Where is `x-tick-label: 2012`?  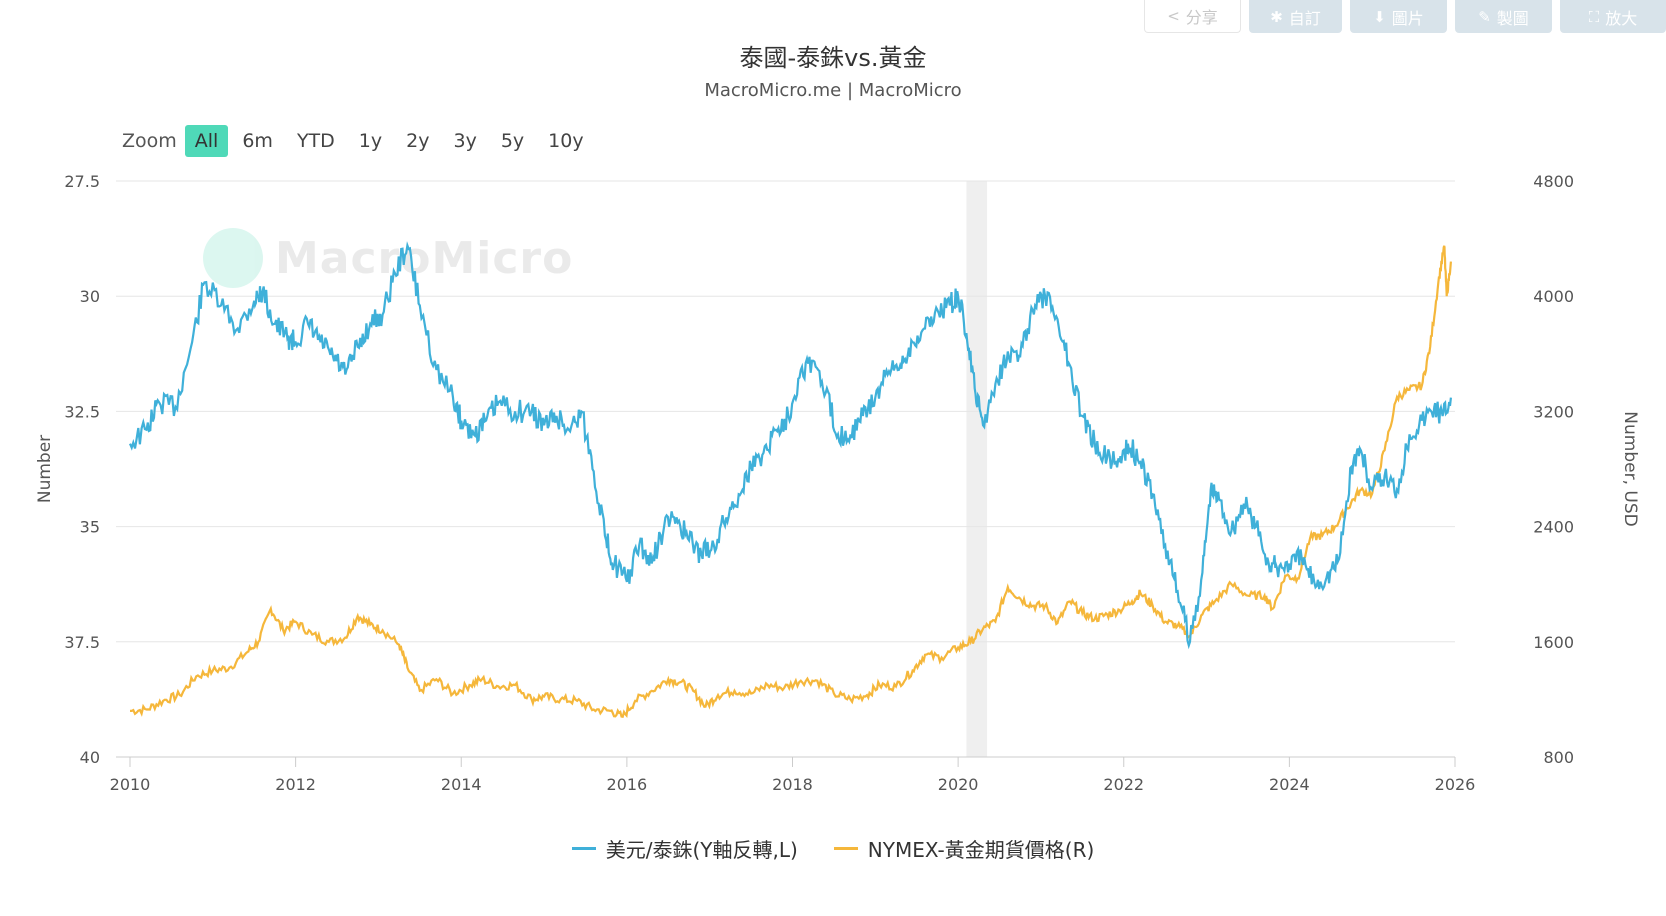 x-tick-label: 2012 is located at coordinates (295, 784).